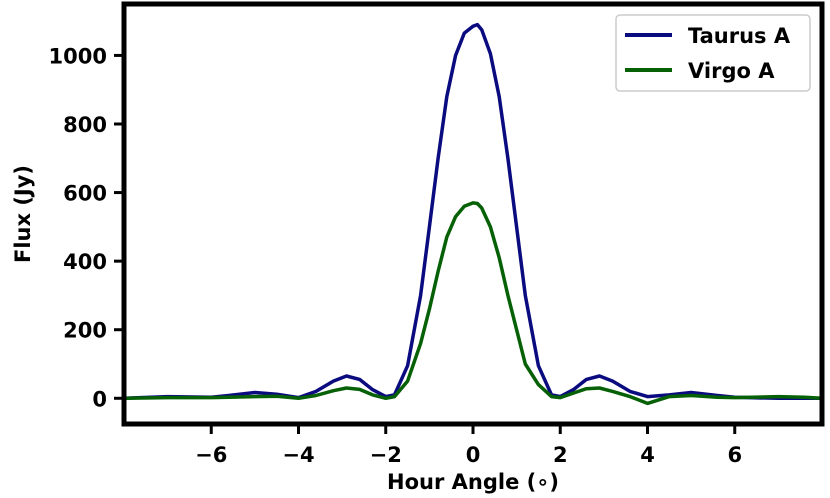  I want to click on x-tick-label: −6, so click(211, 455).